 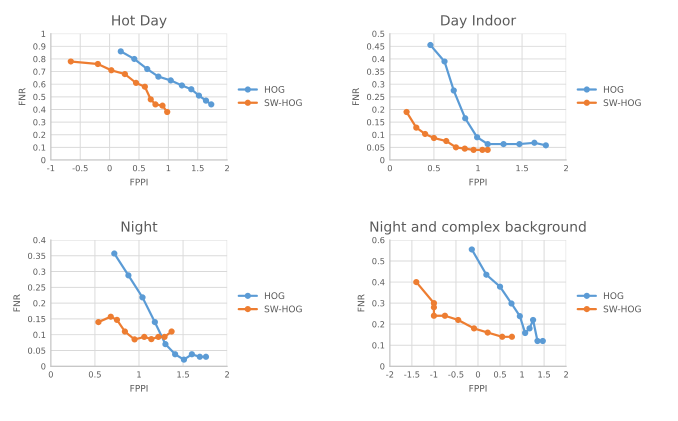 I want to click on chart-title: Day Indoor, so click(x=478, y=21).